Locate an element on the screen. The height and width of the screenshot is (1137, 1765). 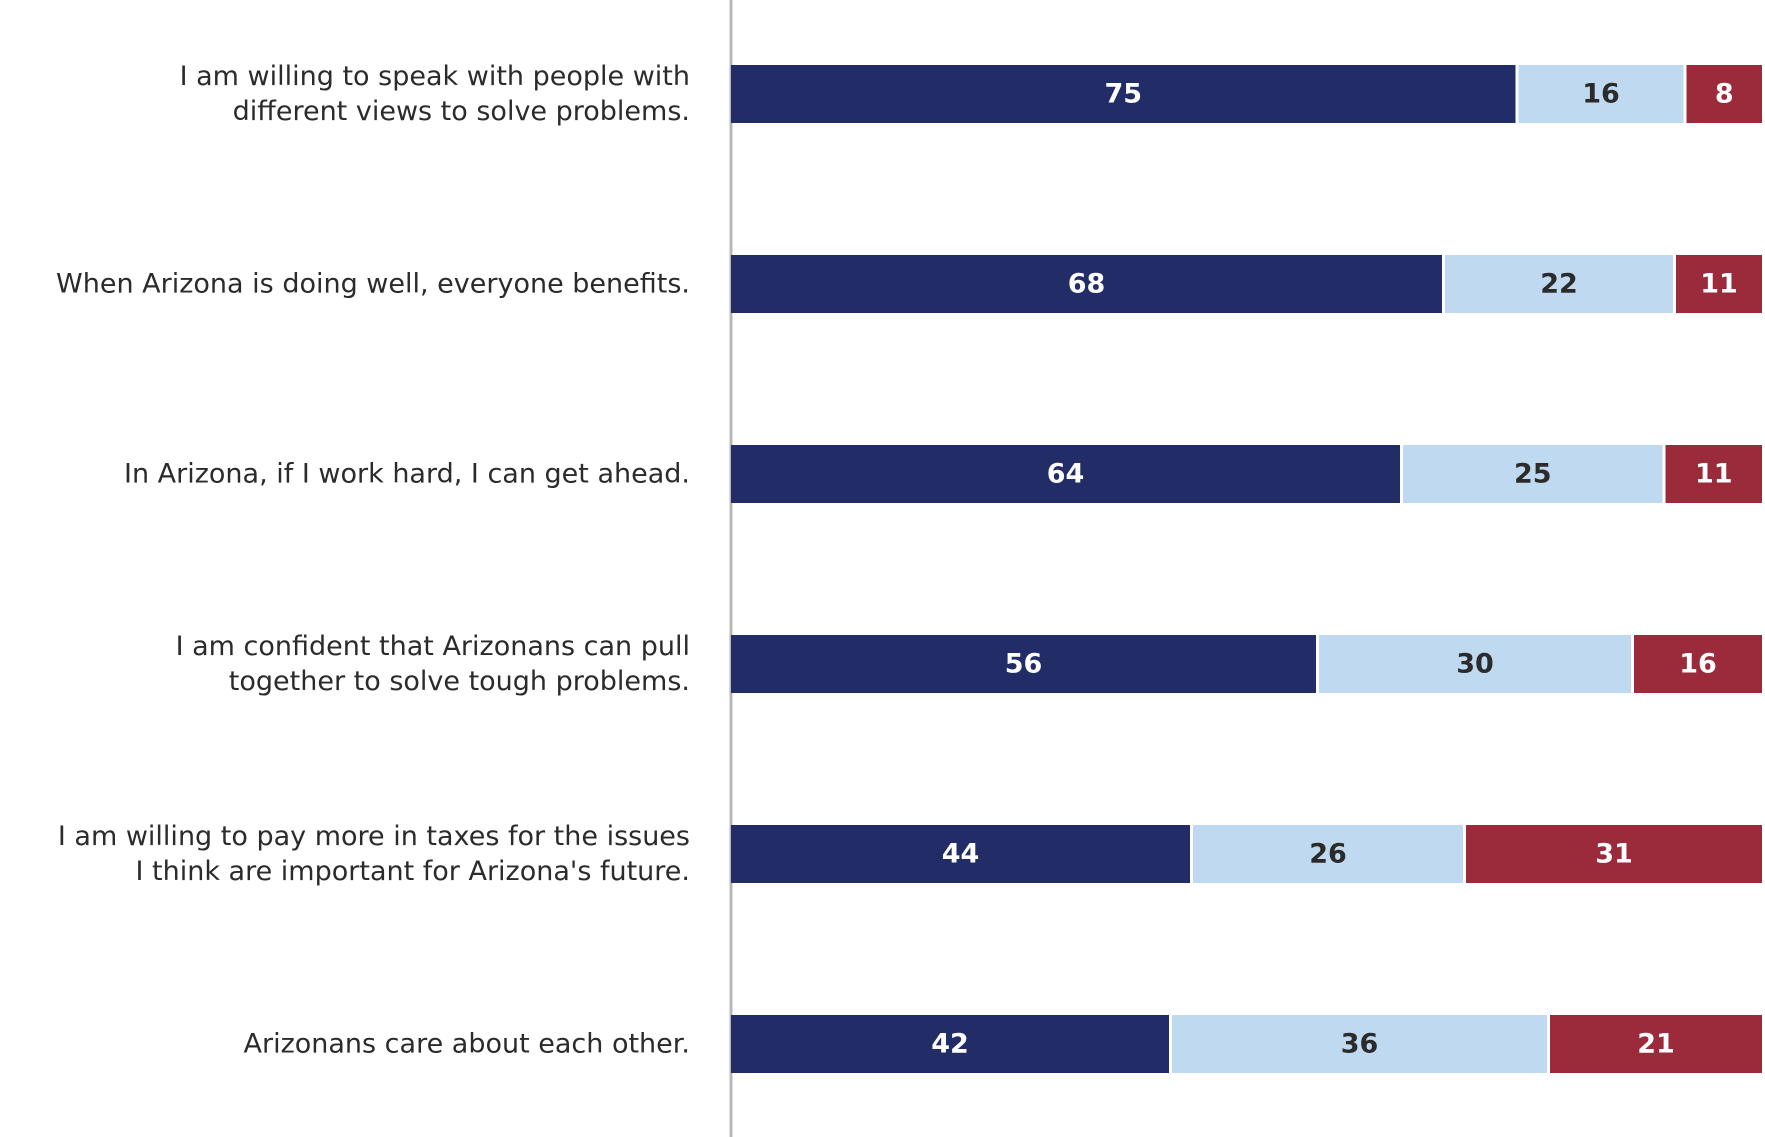
category-label-line: together to solve tough problems. is located at coordinates (459, 681).